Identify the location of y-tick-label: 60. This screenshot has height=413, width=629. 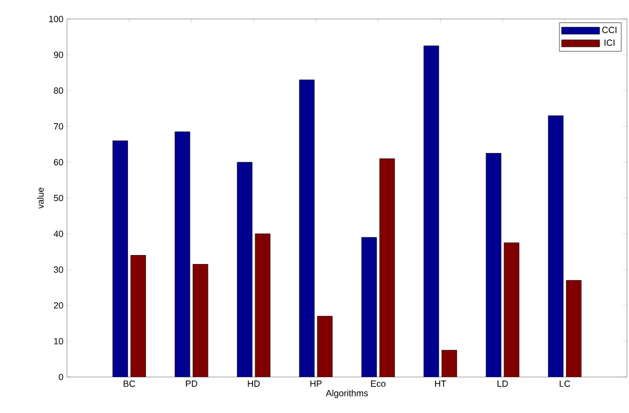
(59, 162).